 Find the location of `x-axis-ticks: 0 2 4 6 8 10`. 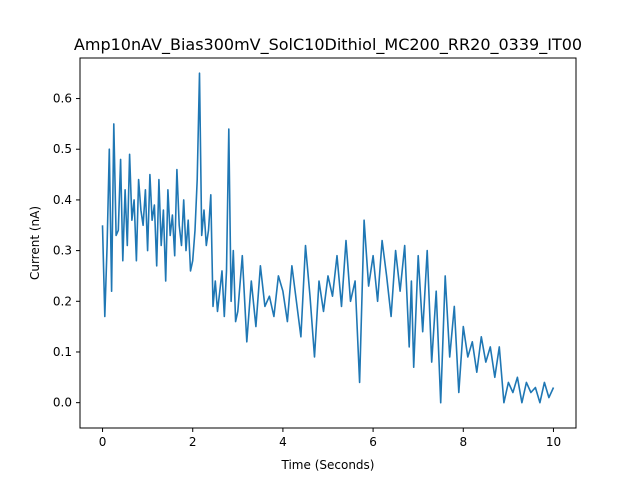

x-axis-ticks: 0 2 4 6 8 10 is located at coordinates (330, 438).